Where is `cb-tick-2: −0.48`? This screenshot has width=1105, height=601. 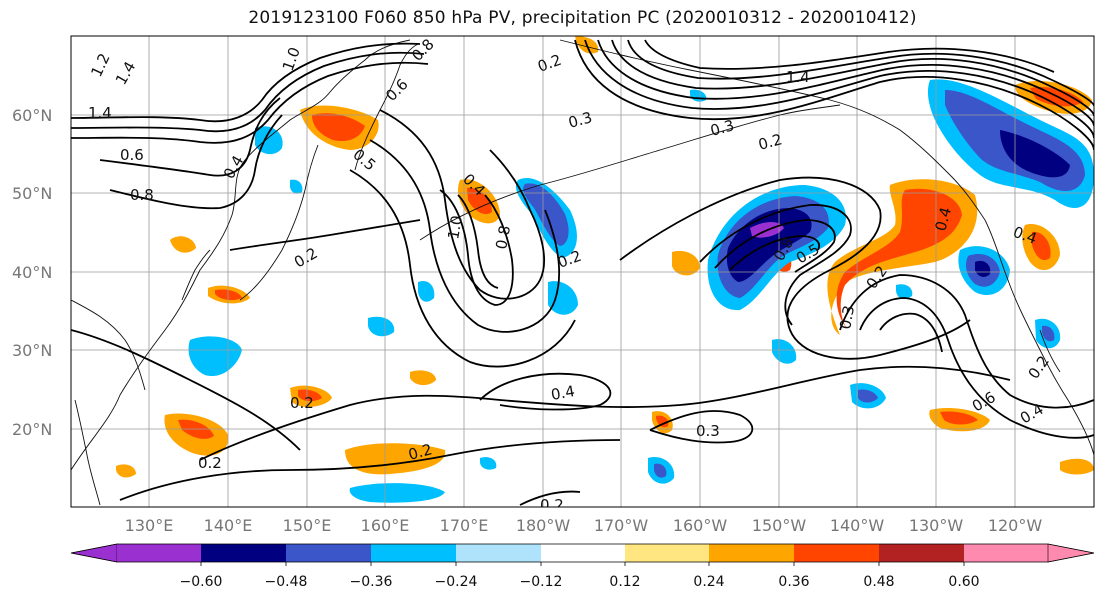 cb-tick-2: −0.48 is located at coordinates (286, 582).